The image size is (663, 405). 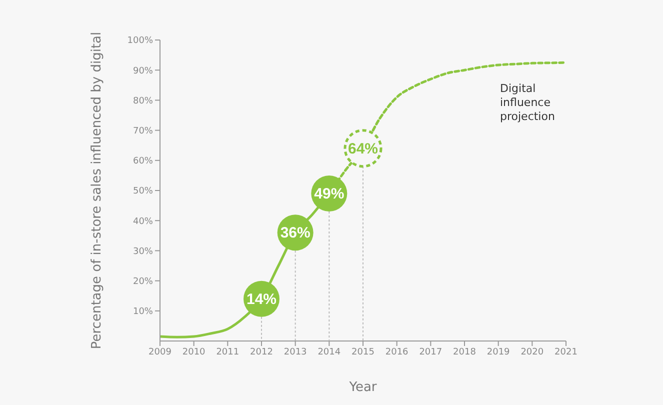 I want to click on x-tick-label: 2010, so click(x=194, y=352).